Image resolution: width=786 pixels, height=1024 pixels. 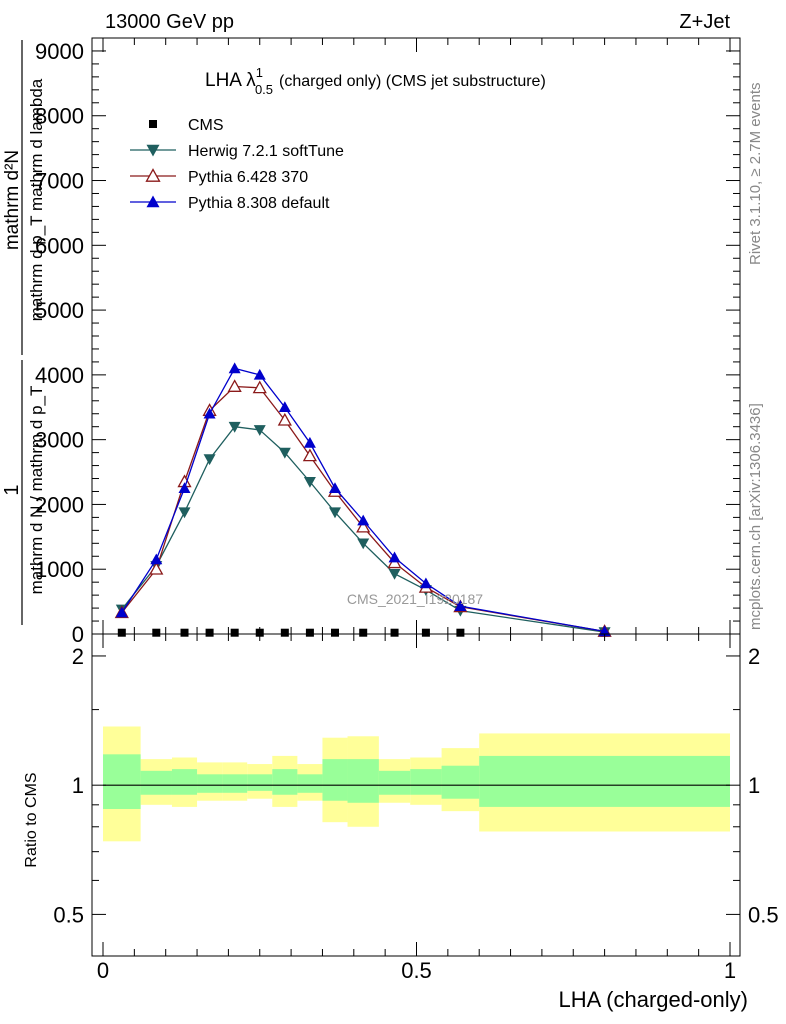 What do you see at coordinates (68, 914) in the screenshot?
I see `ratio-y-tick-label: 0.5` at bounding box center [68, 914].